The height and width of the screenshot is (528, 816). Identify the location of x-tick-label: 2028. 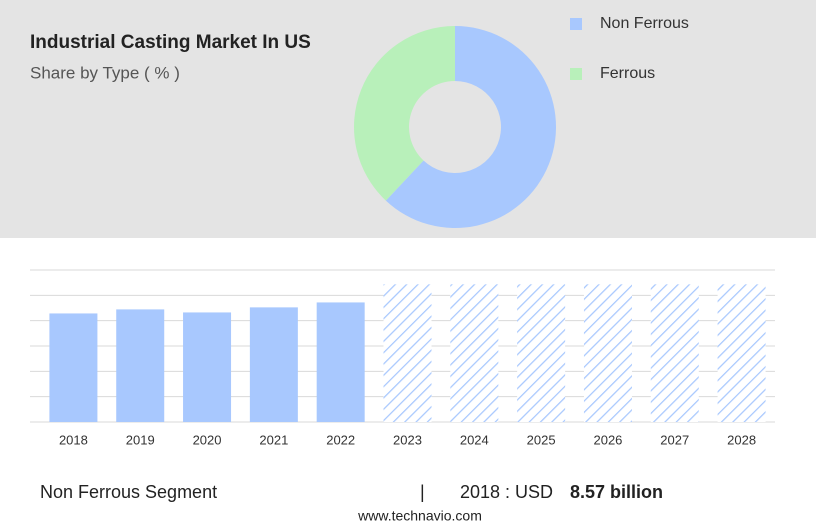
(741, 439).